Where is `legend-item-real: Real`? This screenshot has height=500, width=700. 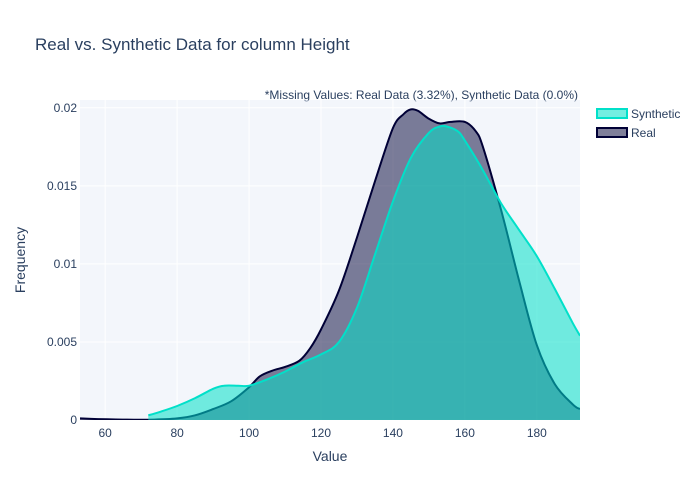 legend-item-real: Real is located at coordinates (626, 133).